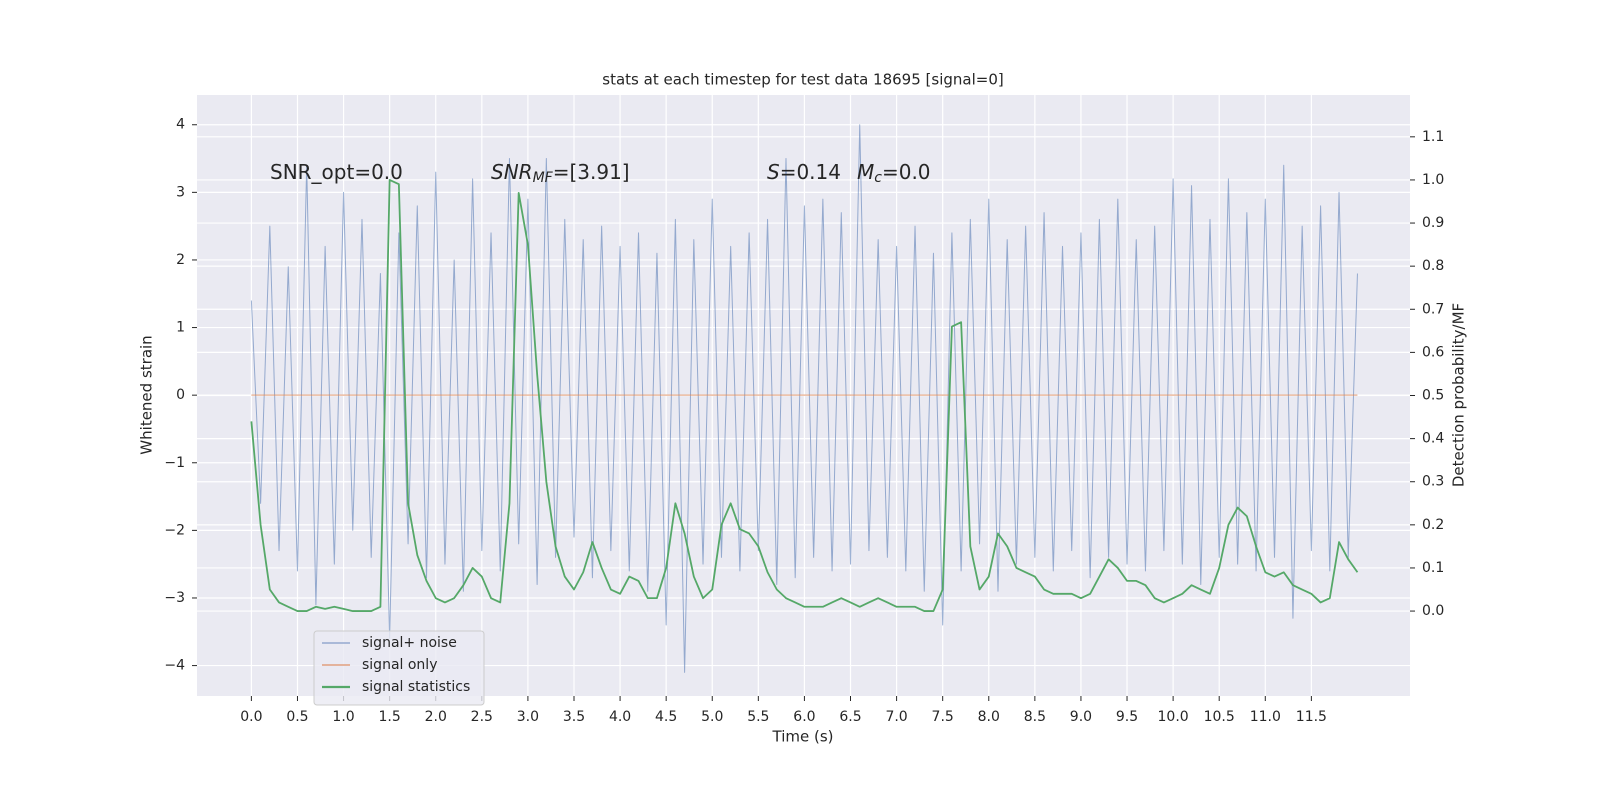 The image size is (1600, 800). I want to click on x-tick-label: 2.0, so click(436, 717).